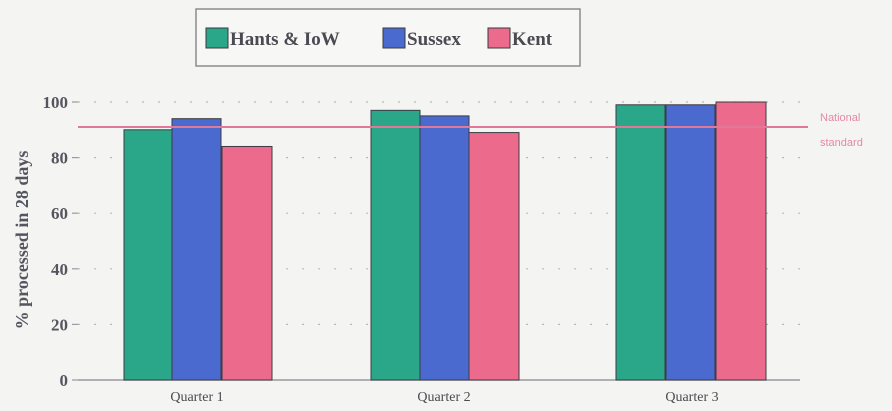  I want to click on national-standard-label-line1: National, so click(840, 118).